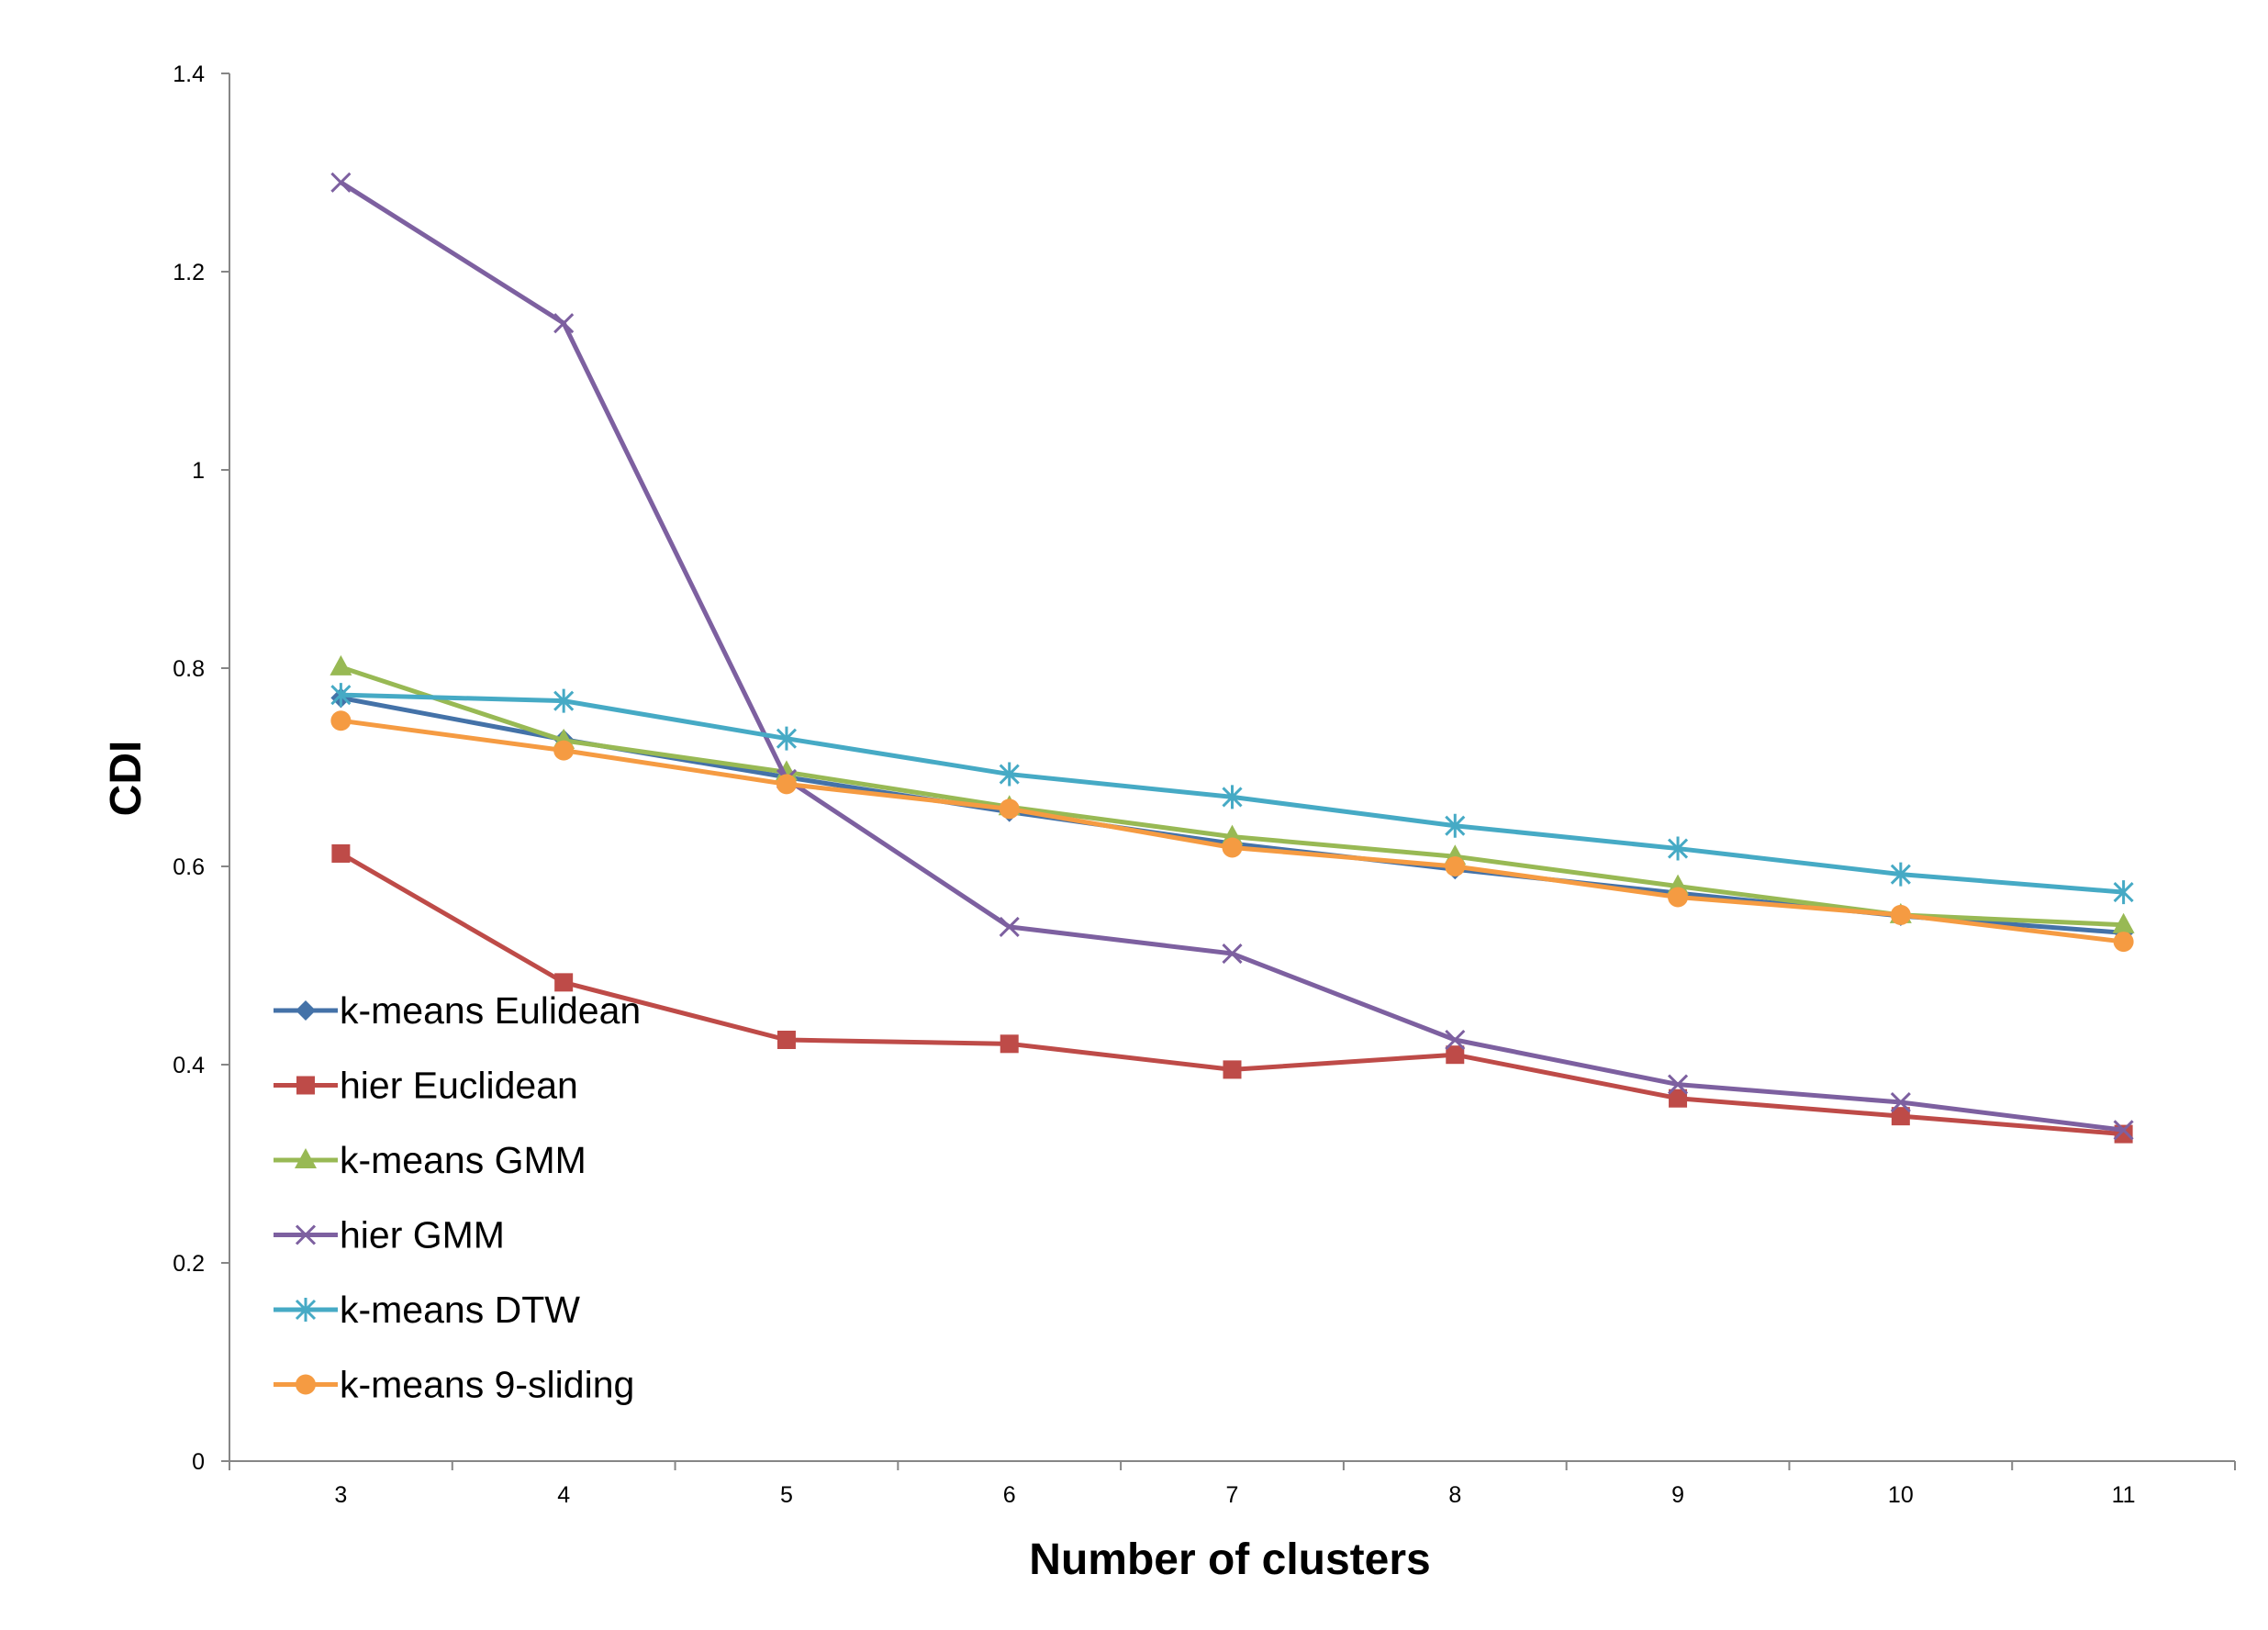 This screenshot has width=2268, height=1630. What do you see at coordinates (201, 768) in the screenshot?
I see `y-axis-ticks: 0 0.2 0.4 0.6 0.8 1 1.2 1.4` at bounding box center [201, 768].